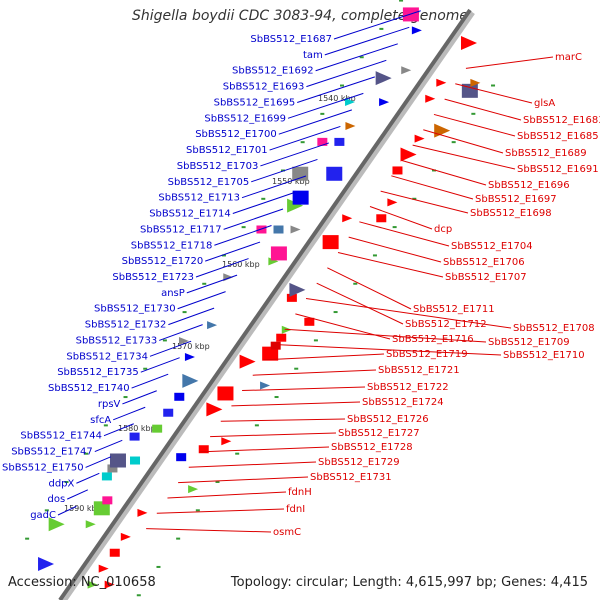 The height and width of the screenshot is (600, 600). What do you see at coordinates (227, 150) in the screenshot?
I see `gene-label-forward: SbBS512_E1701` at bounding box center [227, 150].